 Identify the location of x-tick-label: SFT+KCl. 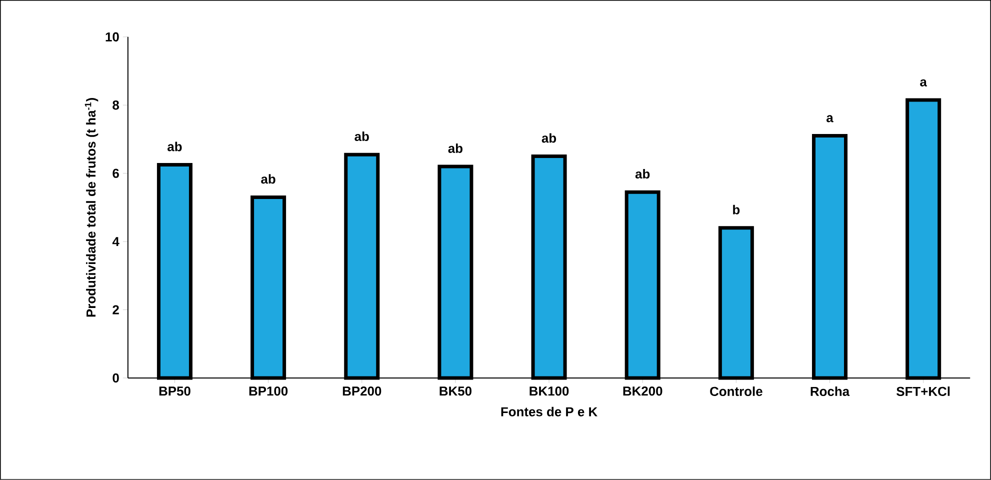
(923, 391).